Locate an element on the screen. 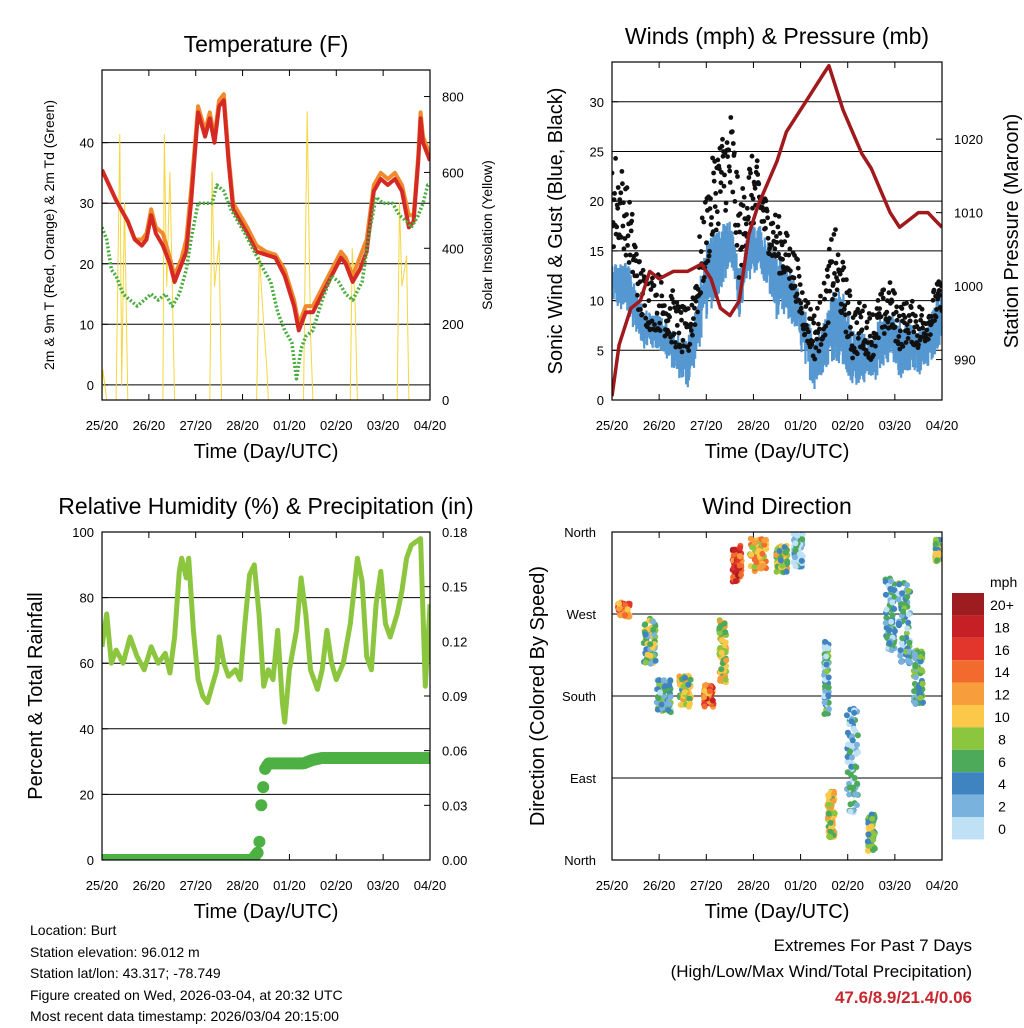 This screenshot has height=1028, width=1024. chart-title: Wind Direction is located at coordinates (777, 506).